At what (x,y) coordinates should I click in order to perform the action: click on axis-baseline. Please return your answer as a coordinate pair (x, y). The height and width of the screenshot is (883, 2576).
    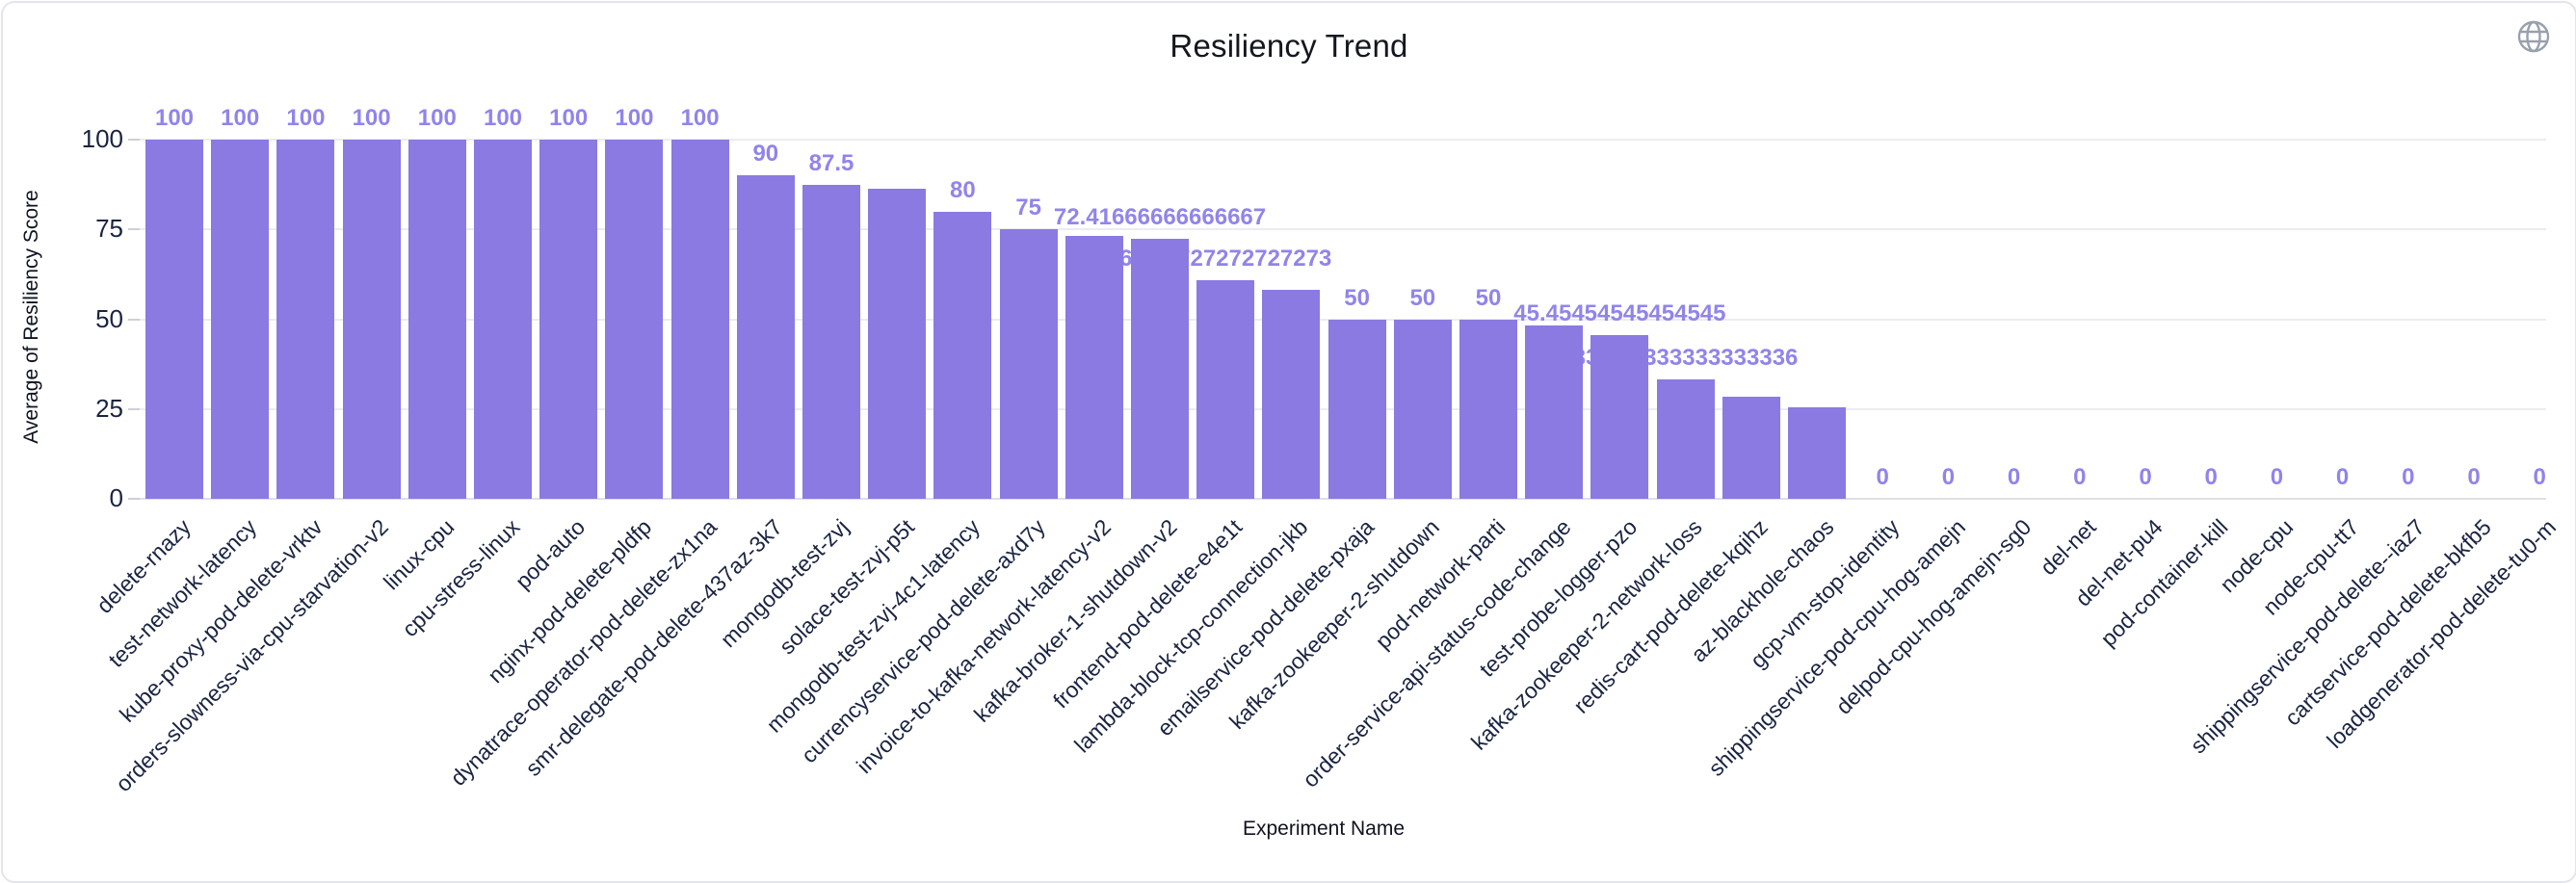
    Looking at the image, I should click on (1343, 499).